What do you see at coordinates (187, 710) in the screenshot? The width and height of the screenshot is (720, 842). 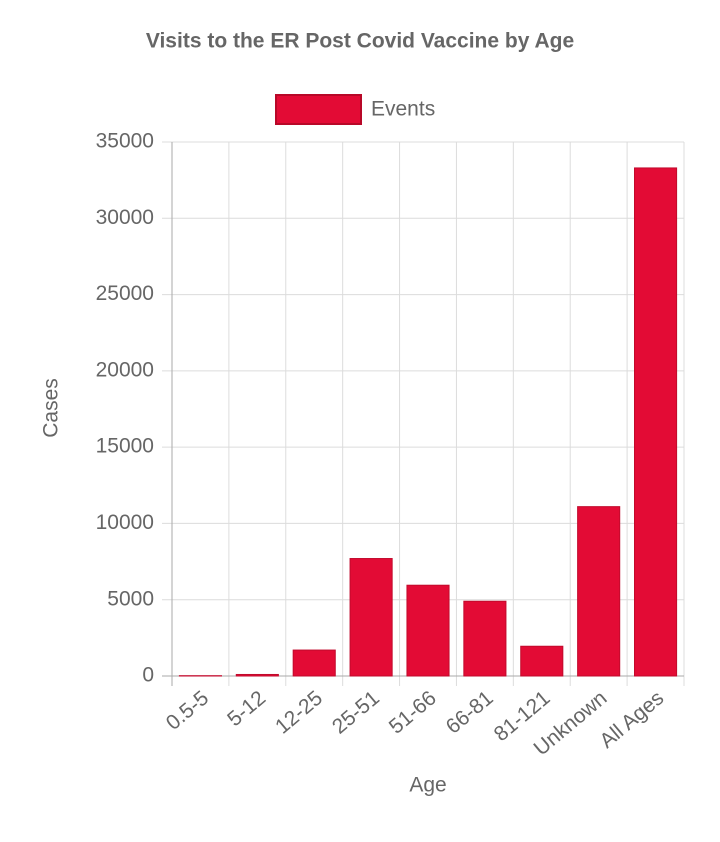 I see `x-tick-label: 0.5-5` at bounding box center [187, 710].